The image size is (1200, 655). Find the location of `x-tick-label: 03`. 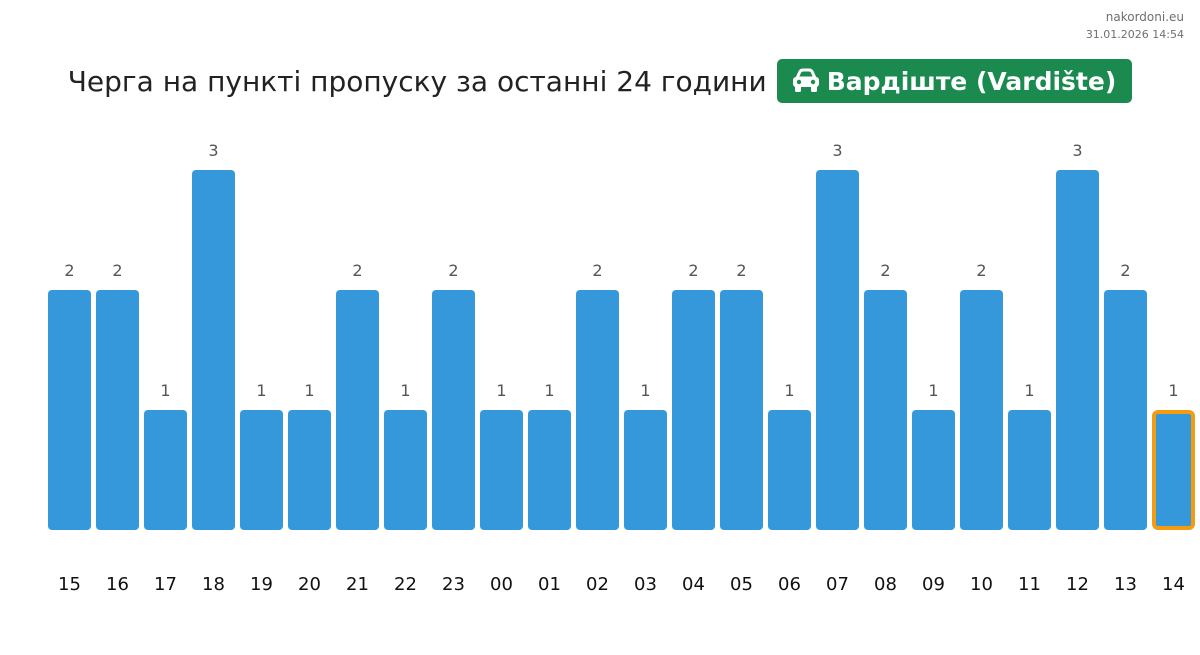

x-tick-label: 03 is located at coordinates (645, 584).